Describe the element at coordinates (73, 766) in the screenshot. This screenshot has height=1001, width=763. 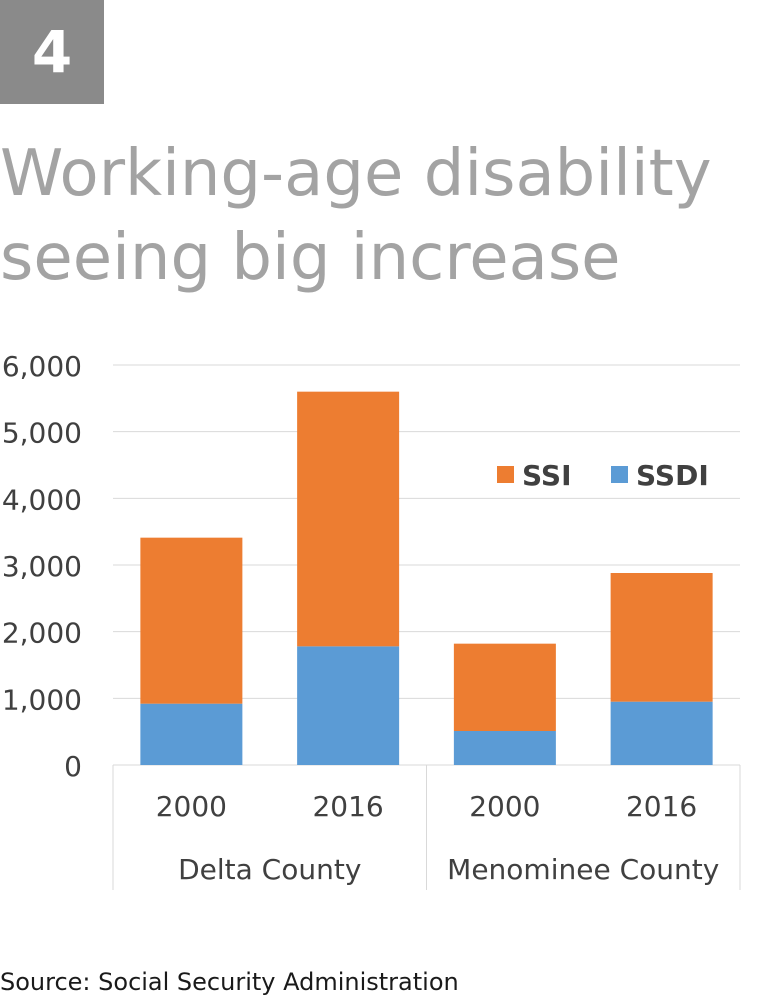
I see `y-tick-label: 0` at that location.